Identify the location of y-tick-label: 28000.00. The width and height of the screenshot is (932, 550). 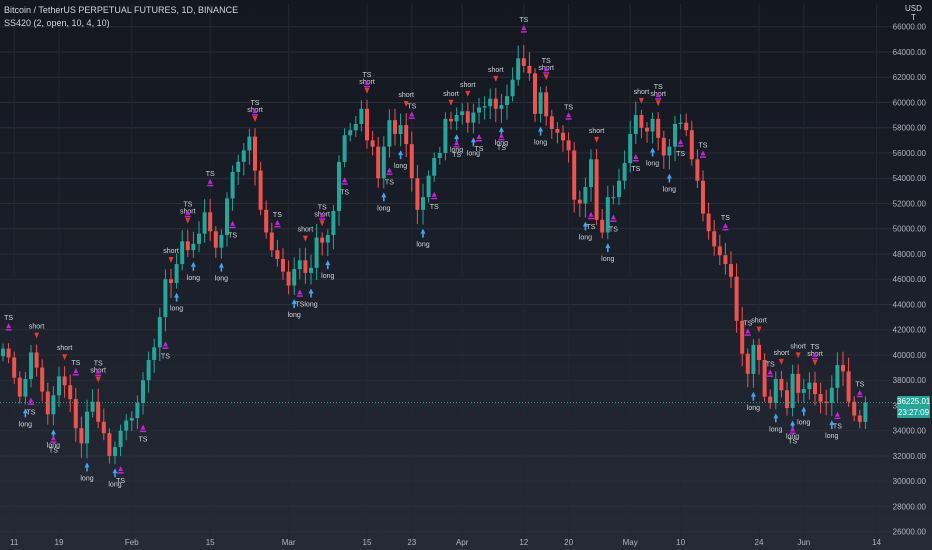
(910, 506).